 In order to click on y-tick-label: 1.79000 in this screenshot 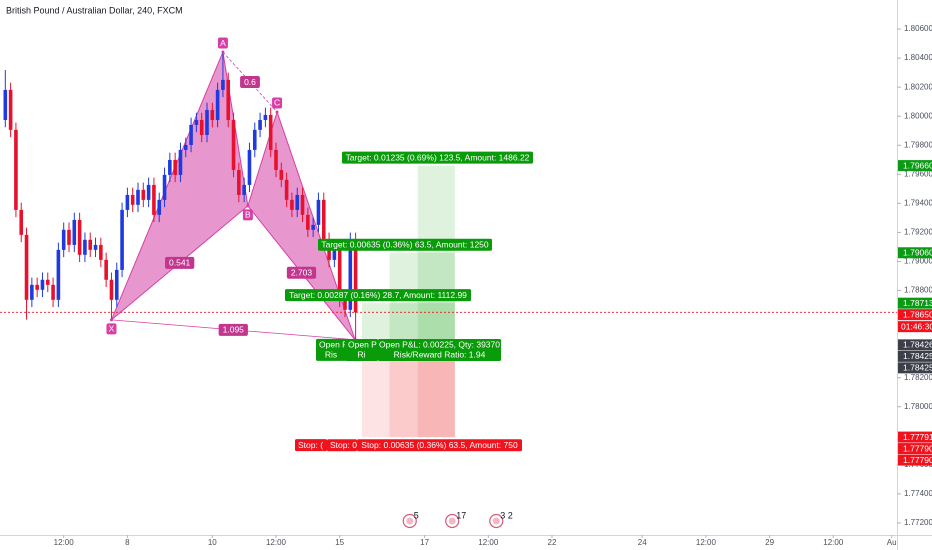, I will do `click(918, 261)`.